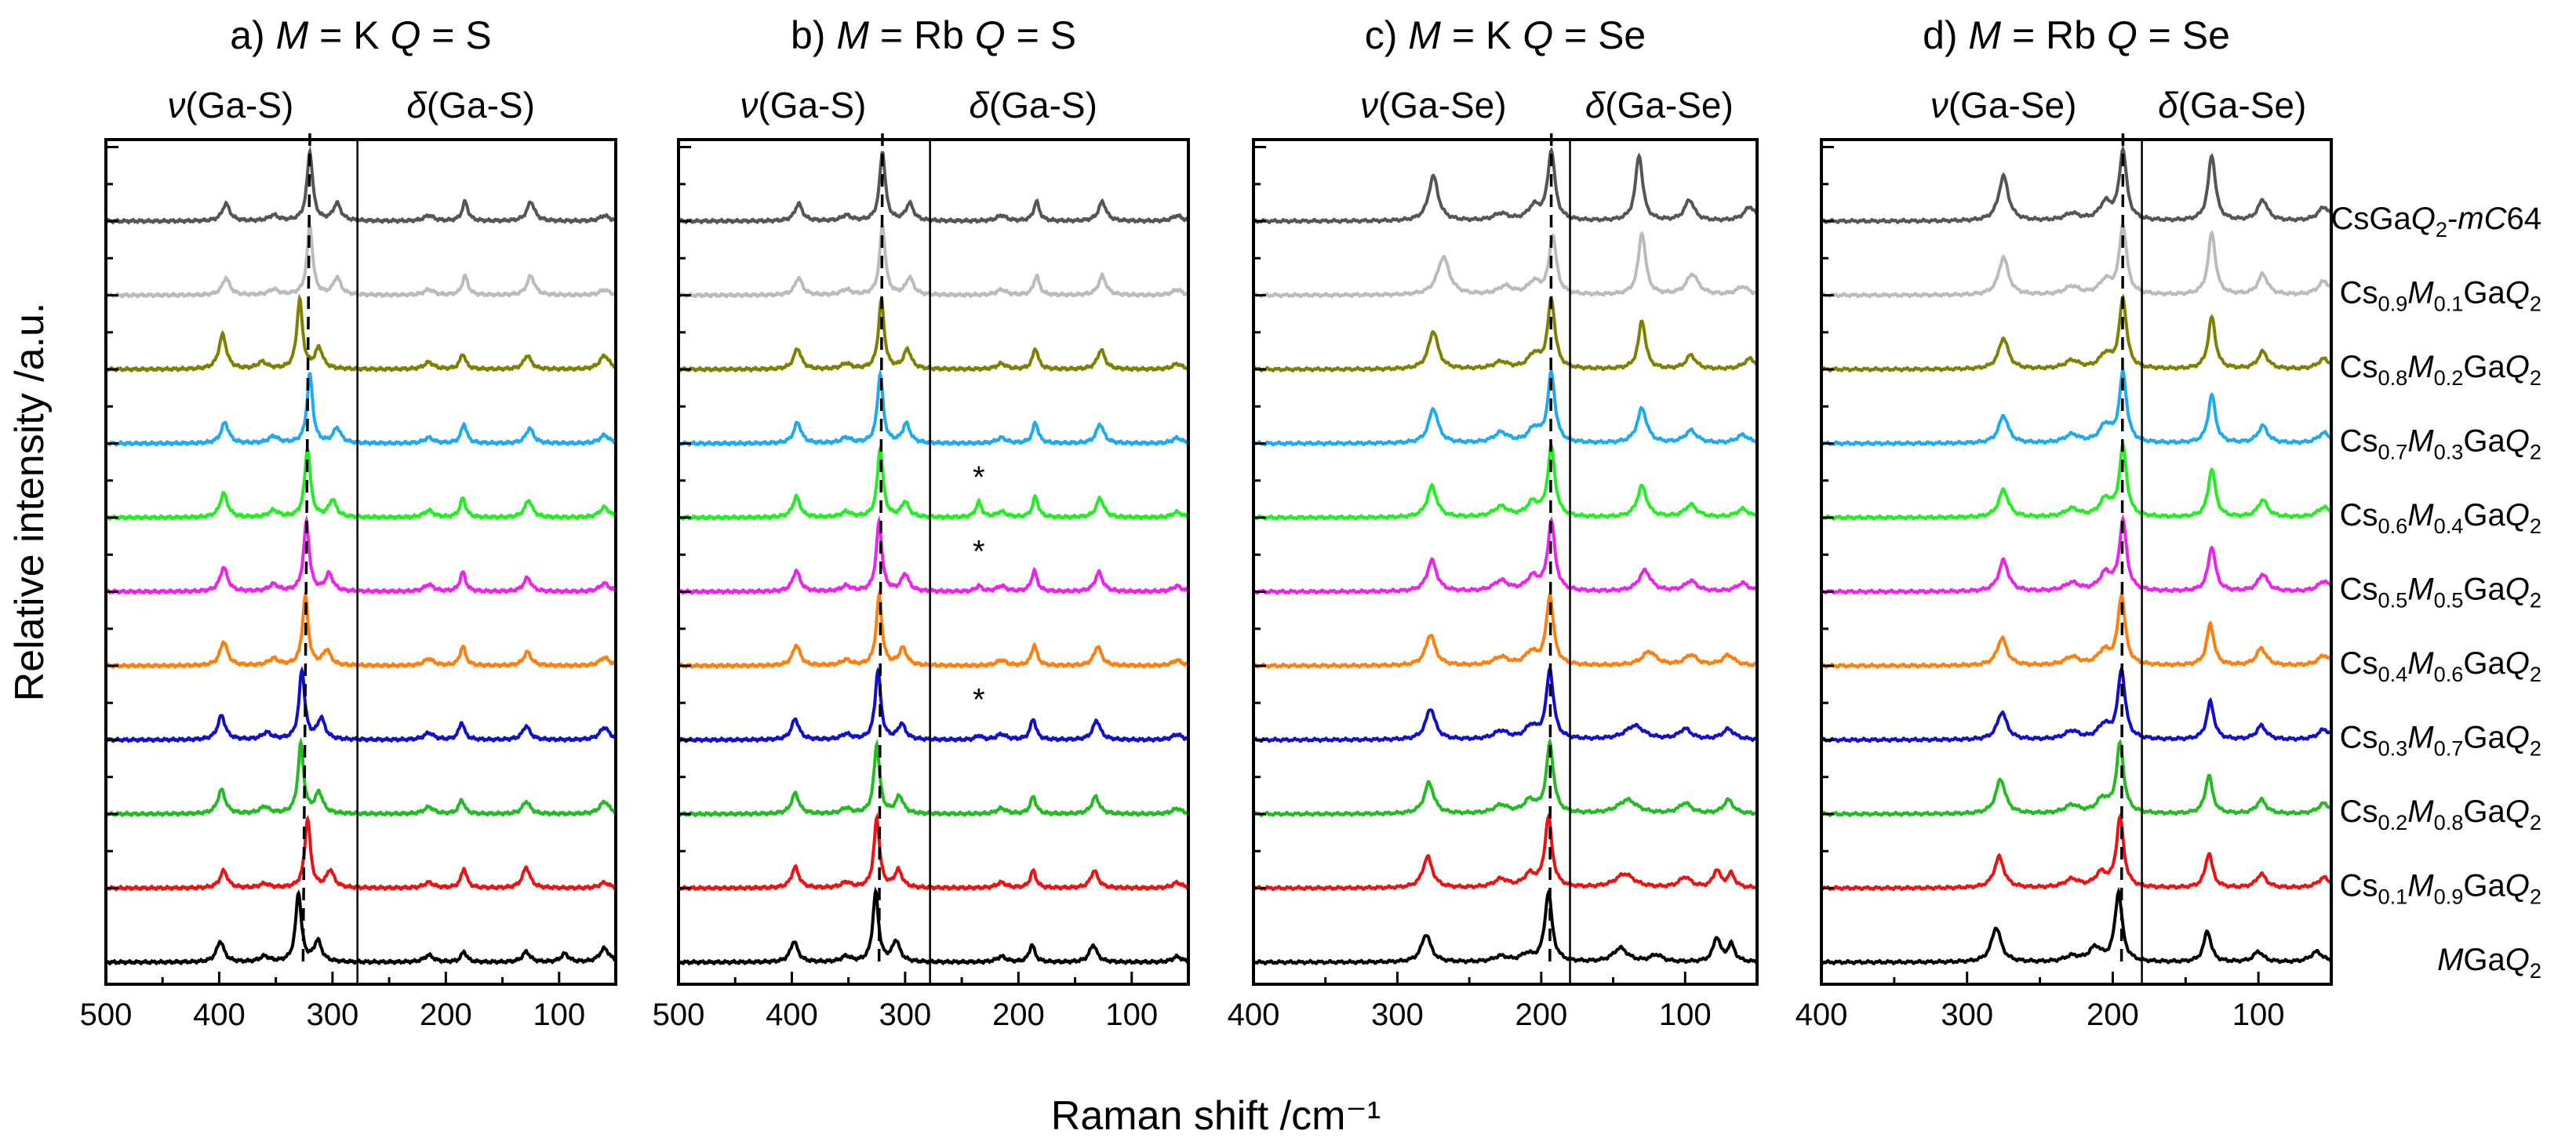 Image resolution: width=2576 pixels, height=1145 pixels. I want to click on legend-label: Cs0.9M0.1GaQ2, so click(2440, 296).